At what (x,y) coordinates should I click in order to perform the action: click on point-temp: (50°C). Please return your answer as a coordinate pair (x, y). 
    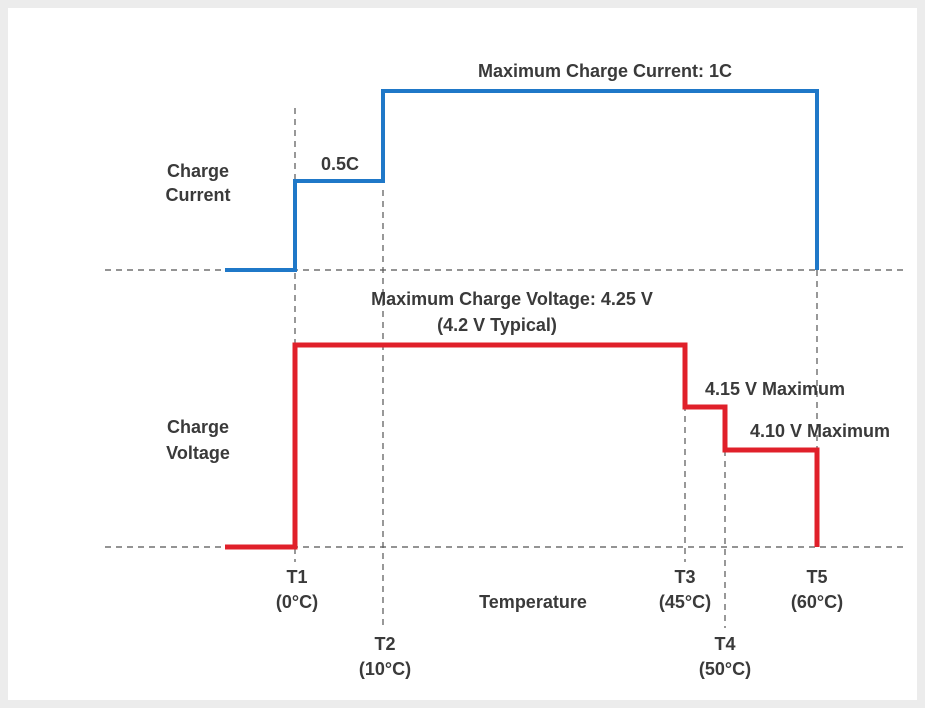
    Looking at the image, I should click on (725, 669).